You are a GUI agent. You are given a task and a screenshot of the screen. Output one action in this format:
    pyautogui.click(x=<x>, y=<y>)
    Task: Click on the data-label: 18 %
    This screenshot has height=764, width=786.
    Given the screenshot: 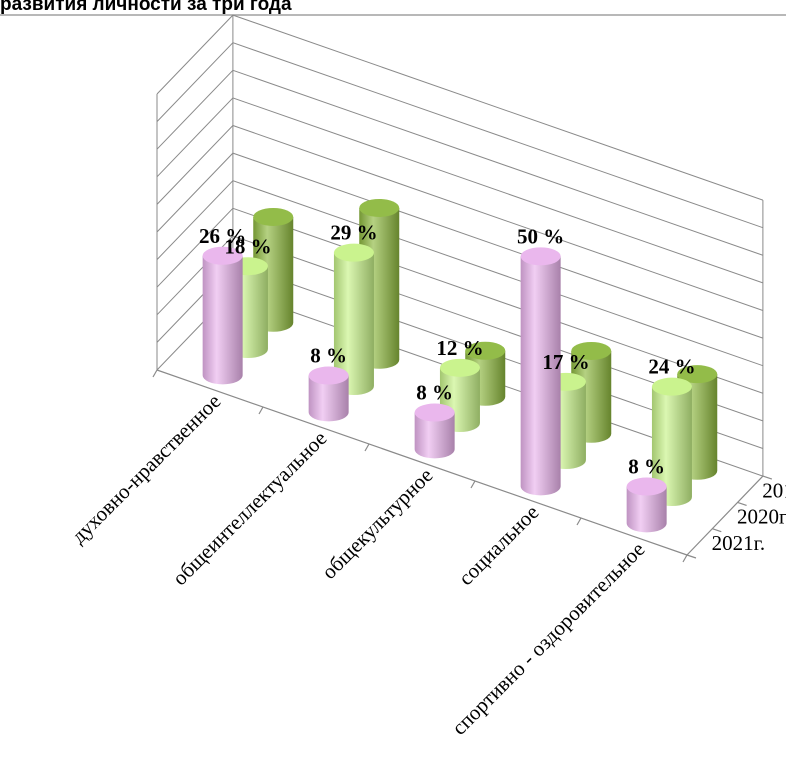 What is the action you would take?
    pyautogui.click(x=247, y=246)
    